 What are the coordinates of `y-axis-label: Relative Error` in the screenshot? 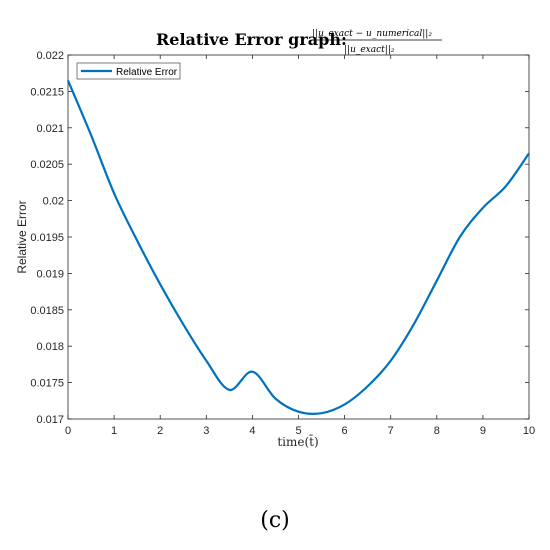 It's located at (22, 236).